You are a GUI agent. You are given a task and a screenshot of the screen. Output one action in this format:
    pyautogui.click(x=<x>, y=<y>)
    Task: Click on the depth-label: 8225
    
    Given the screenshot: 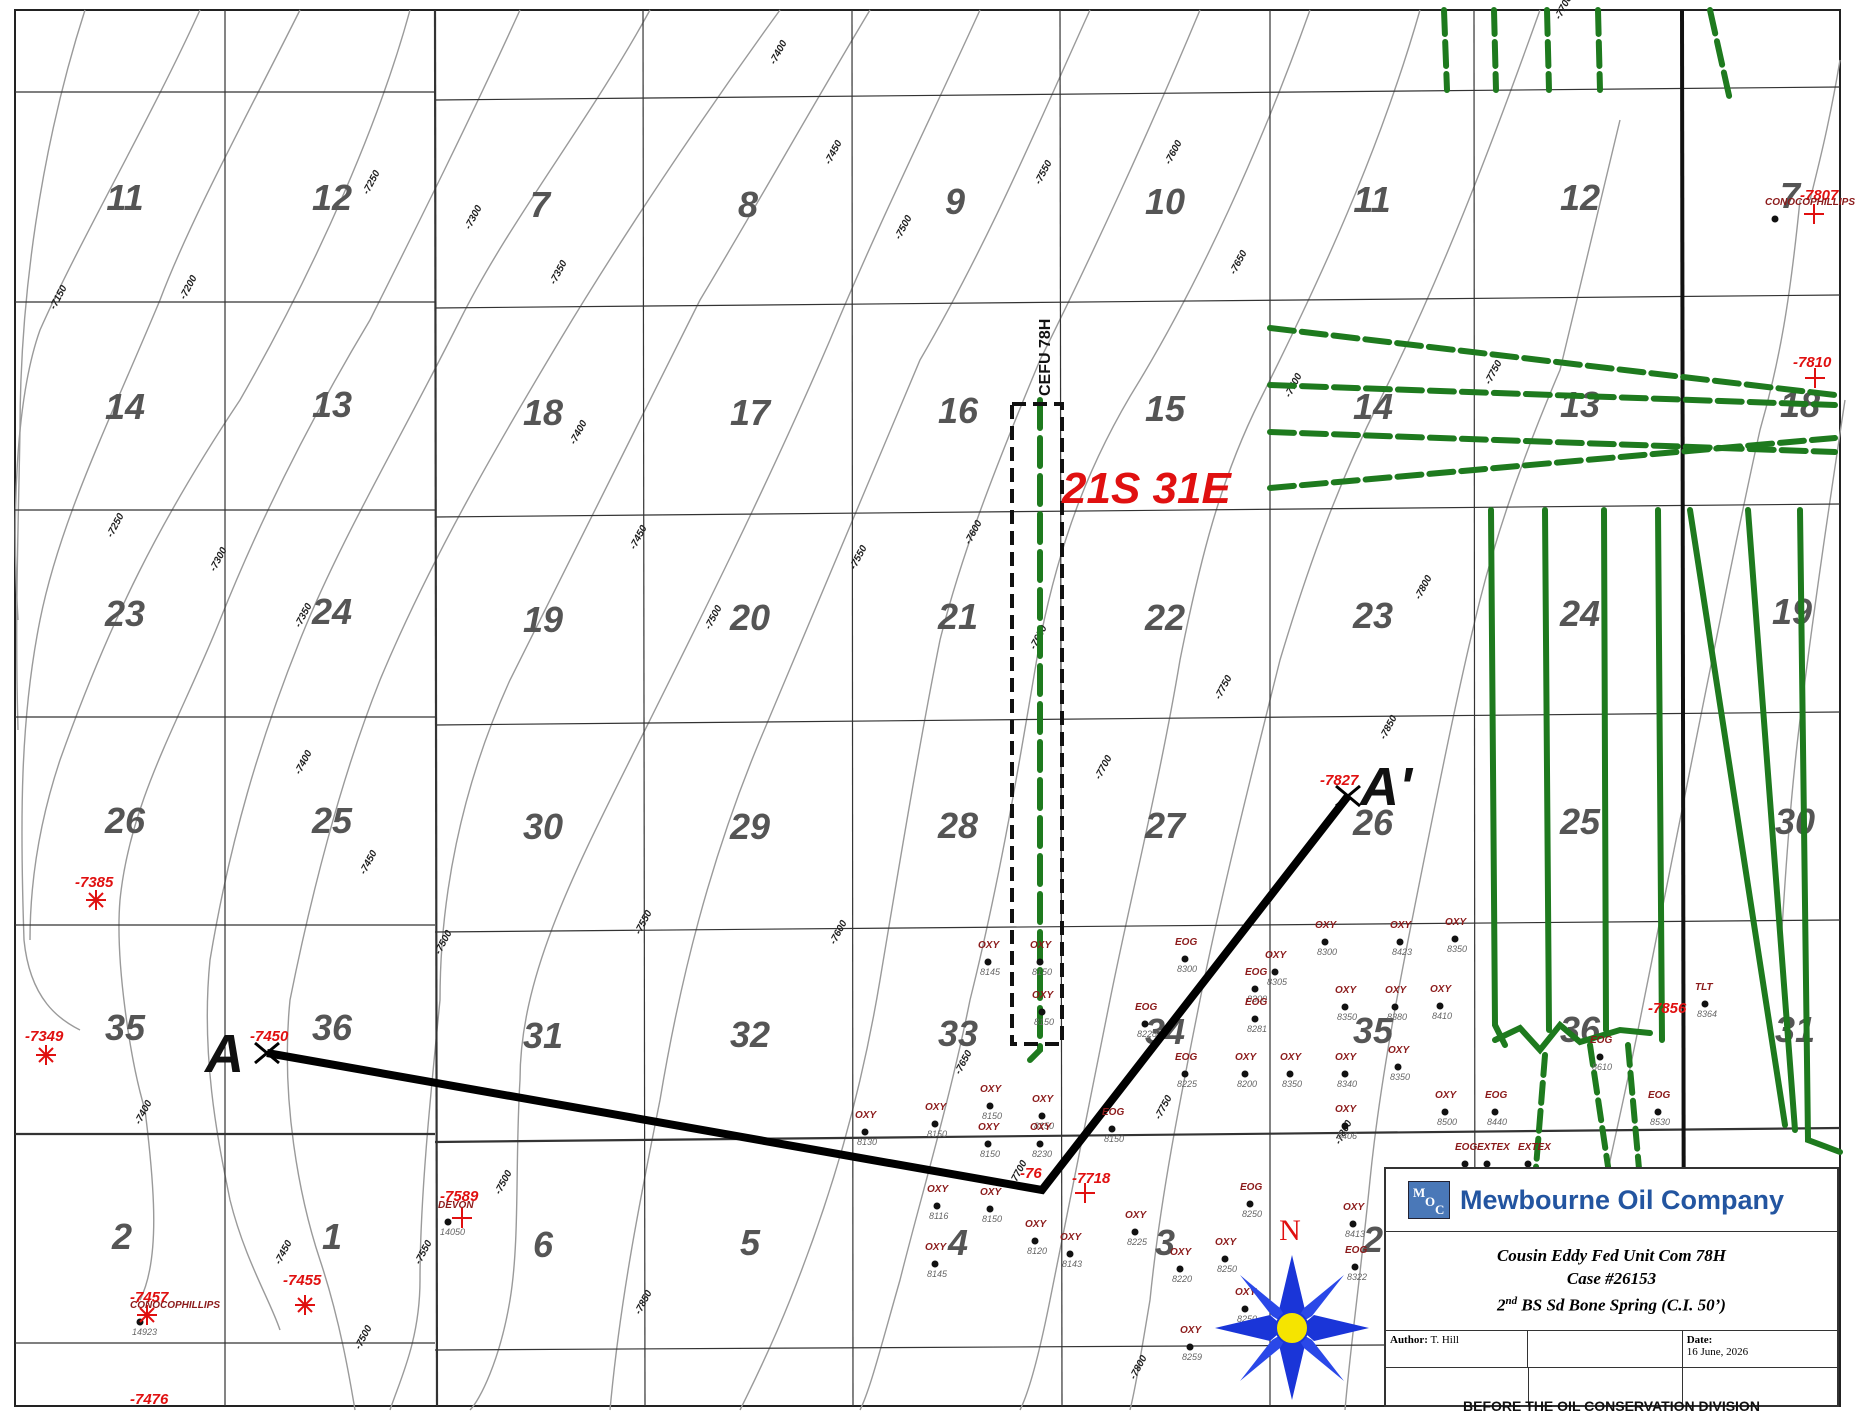 What is the action you would take?
    pyautogui.click(x=1187, y=1084)
    